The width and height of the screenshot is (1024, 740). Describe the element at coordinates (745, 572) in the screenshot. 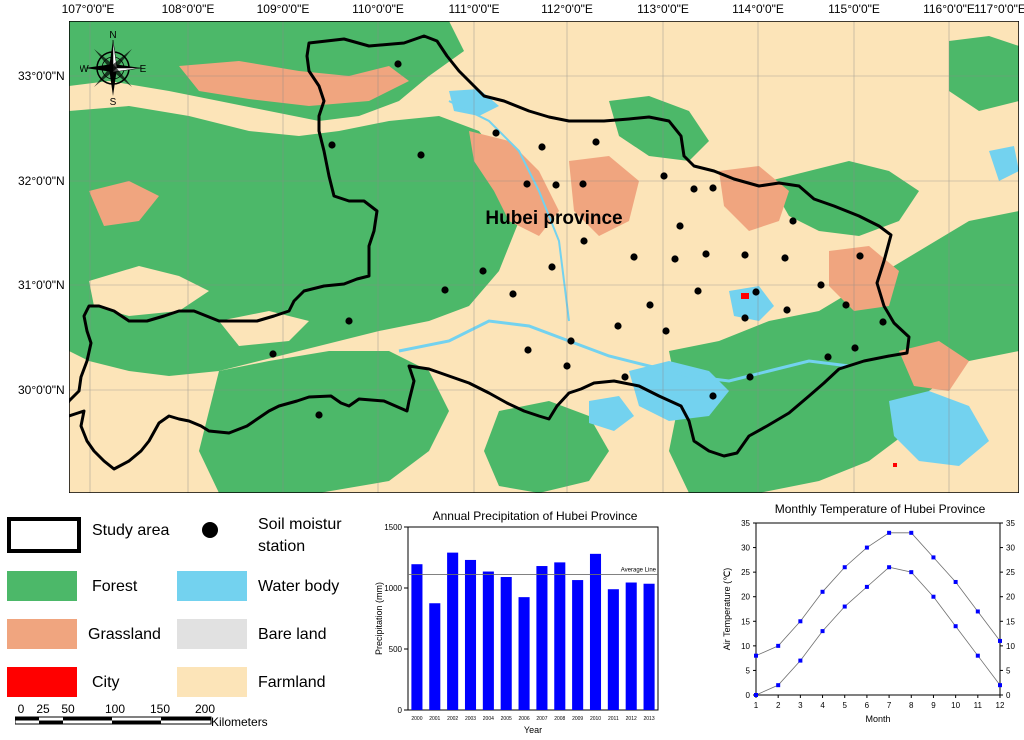

I see `temp-y-tick-label: 25` at that location.